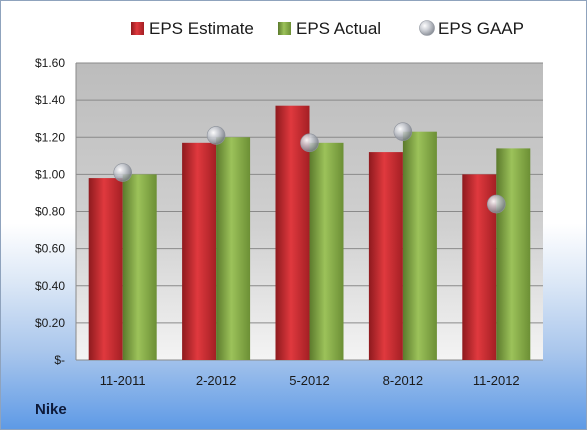 This screenshot has width=587, height=430. What do you see at coordinates (50, 249) in the screenshot?
I see `y-tick-label: $0.60` at bounding box center [50, 249].